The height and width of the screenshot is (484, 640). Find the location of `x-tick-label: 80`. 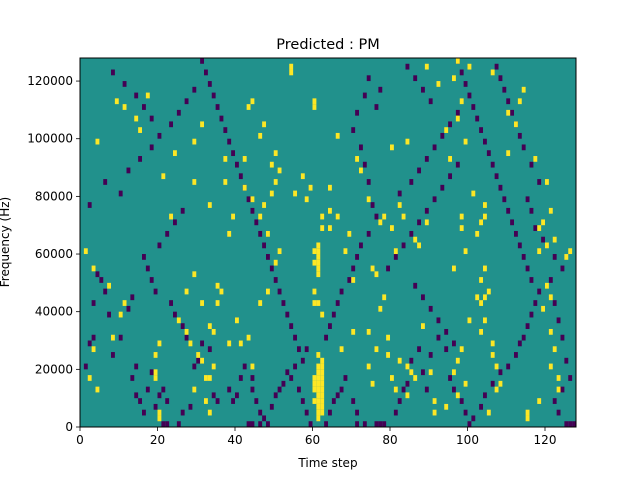

x-tick-label: 80 is located at coordinates (389, 440).